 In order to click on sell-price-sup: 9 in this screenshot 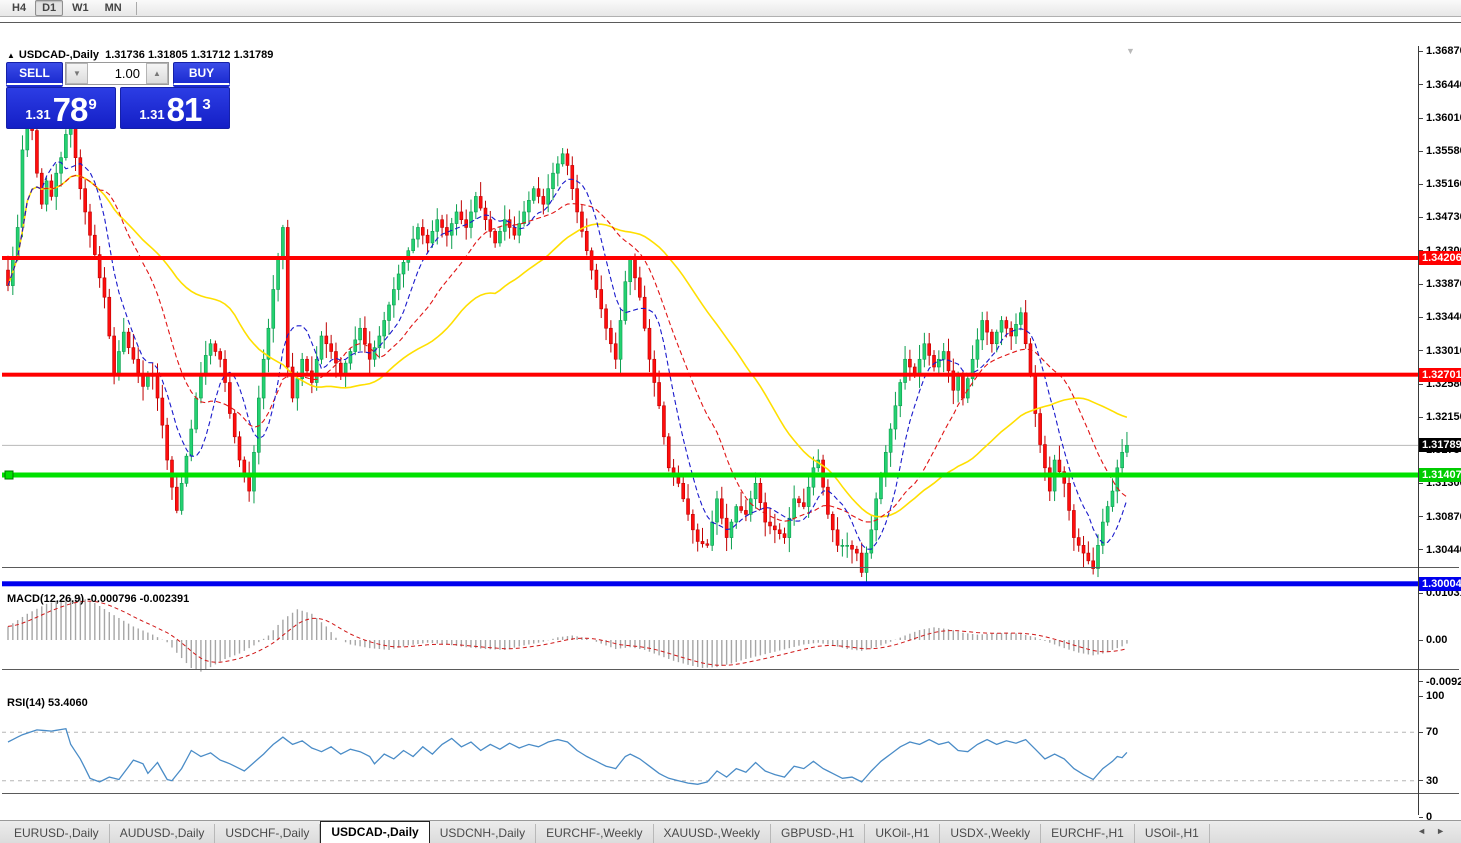, I will do `click(92, 104)`.